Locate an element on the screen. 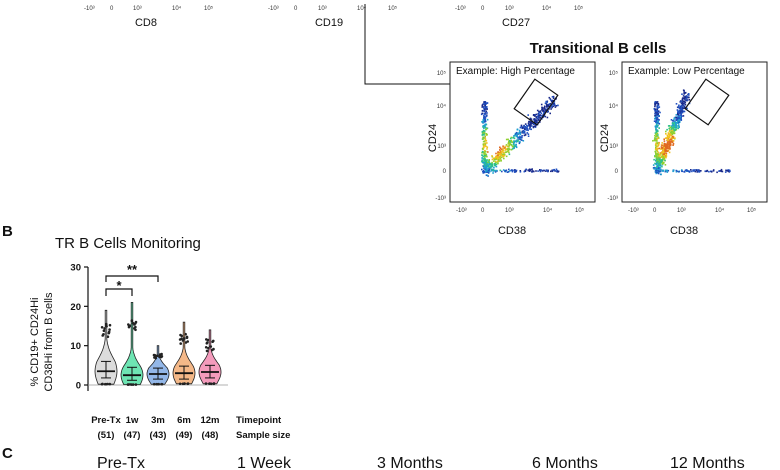 The height and width of the screenshot is (470, 780). y-tick-label: 20 is located at coordinates (75, 307).